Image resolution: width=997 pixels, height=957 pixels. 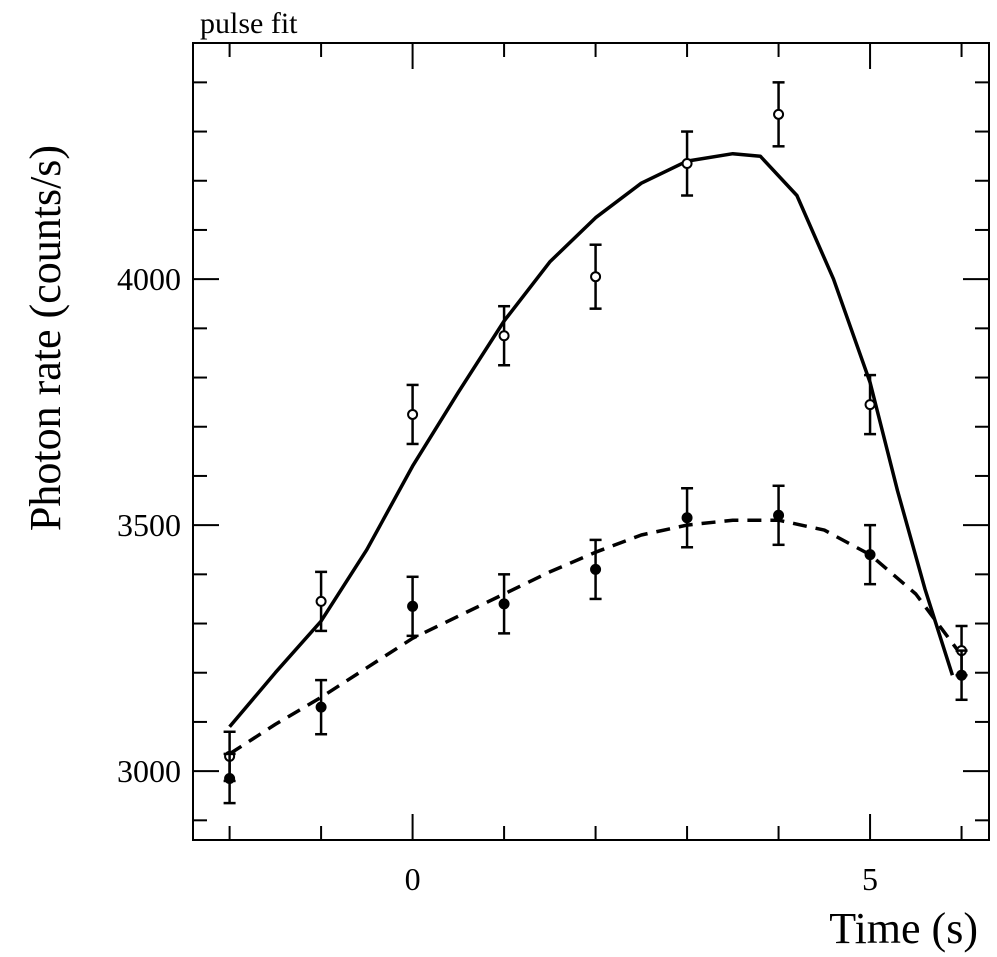 What do you see at coordinates (45, 338) in the screenshot?
I see `y-axis-label: Photon rate (counts/s)` at bounding box center [45, 338].